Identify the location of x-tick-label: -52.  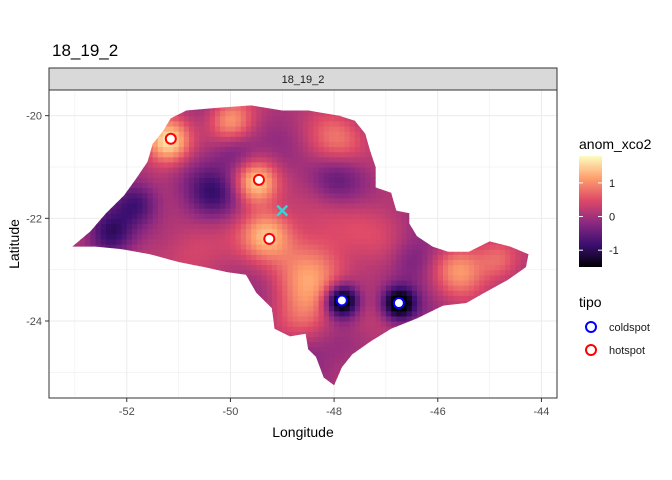
(127, 412).